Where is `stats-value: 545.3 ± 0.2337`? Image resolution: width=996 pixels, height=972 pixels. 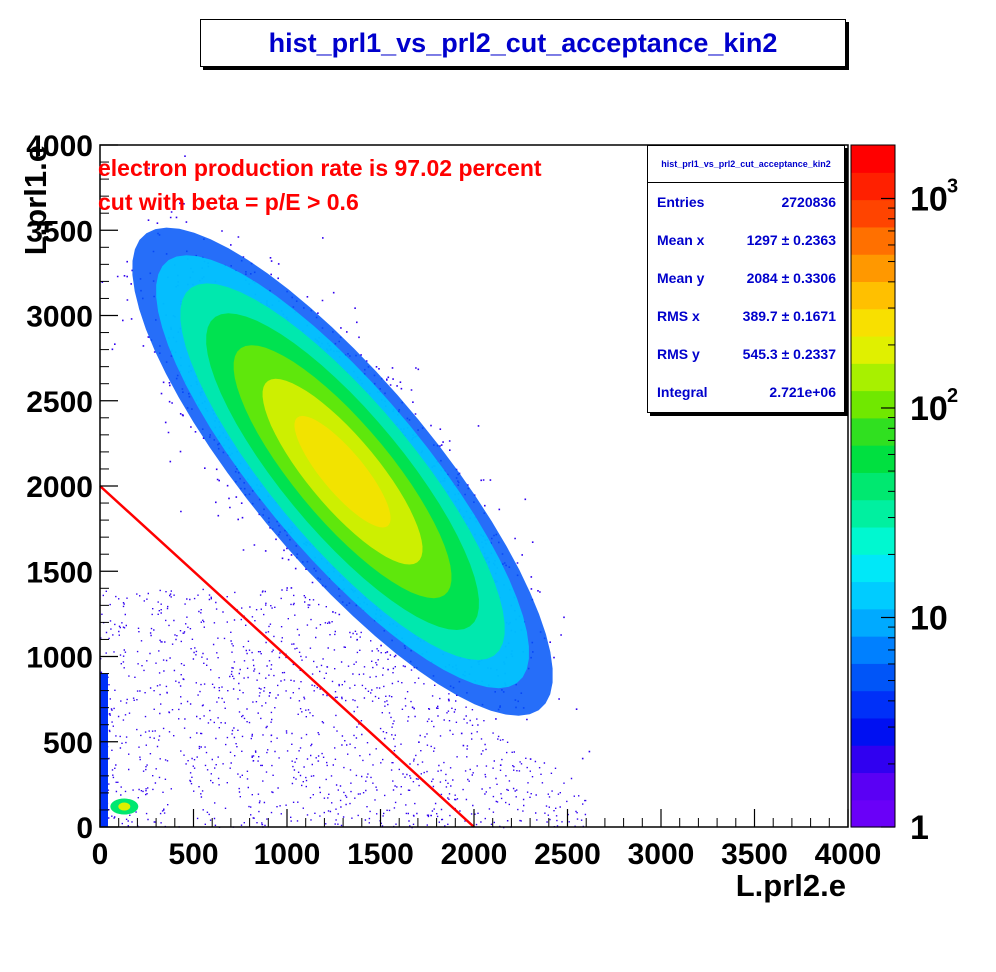
stats-value: 545.3 ± 0.2337 is located at coordinates (789, 354).